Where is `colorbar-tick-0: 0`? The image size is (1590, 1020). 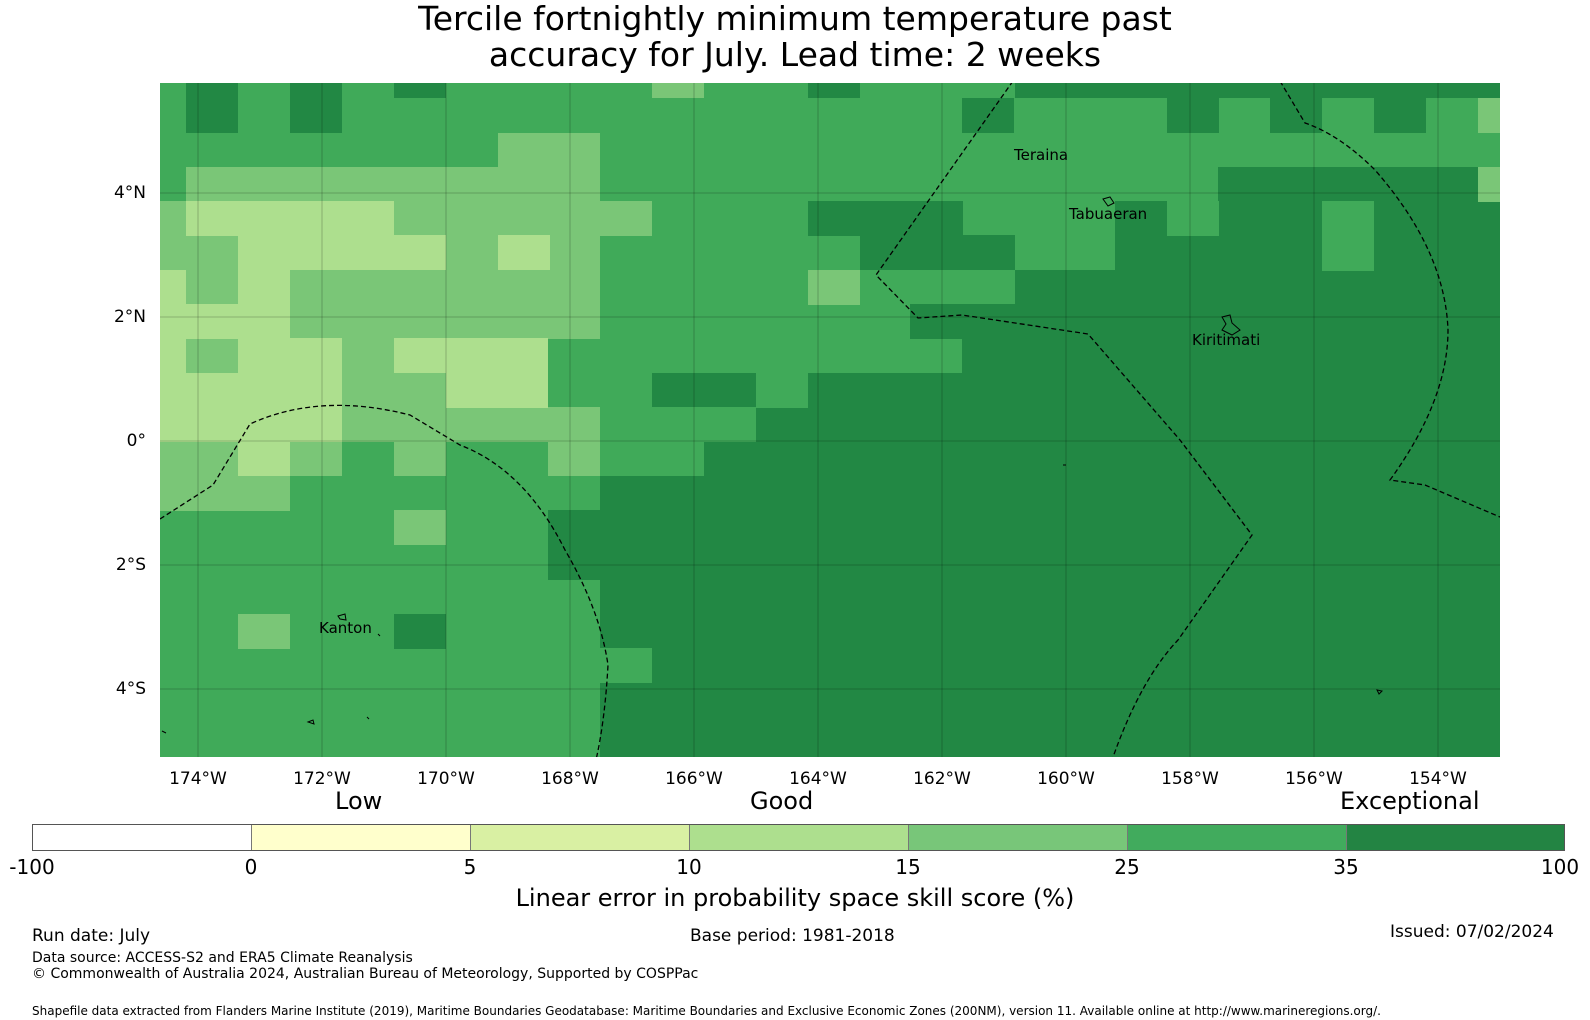
colorbar-tick-0: 0 is located at coordinates (251, 867).